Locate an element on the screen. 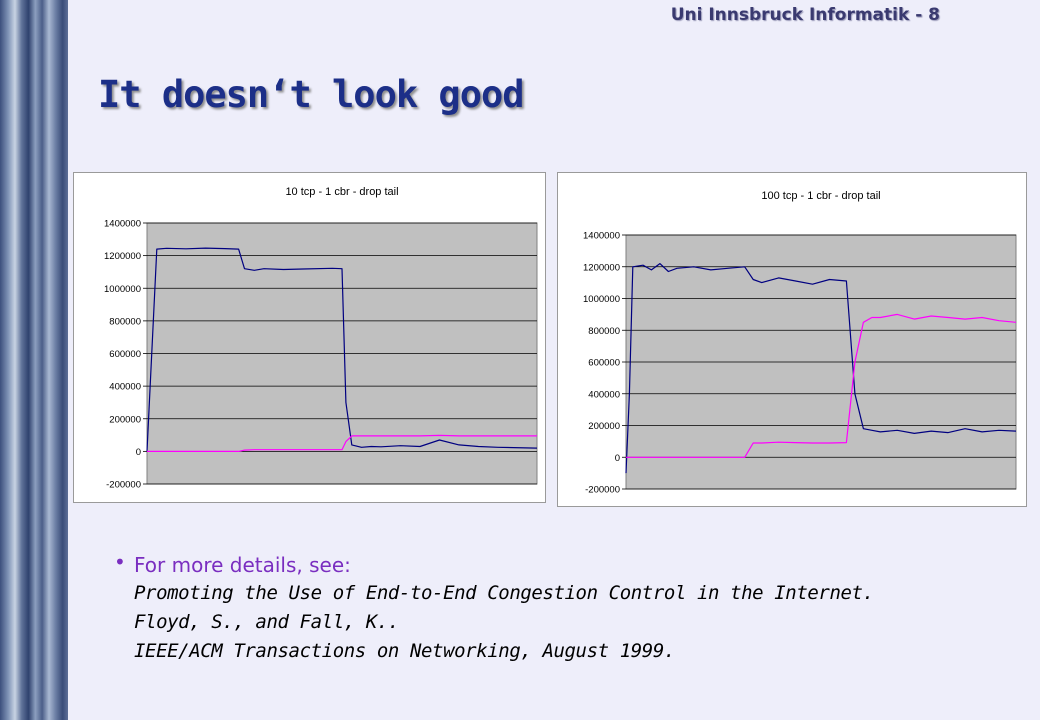 This screenshot has width=1040, height=720. header-label: Uni Innsbruck Informatik - 8 is located at coordinates (805, 15).